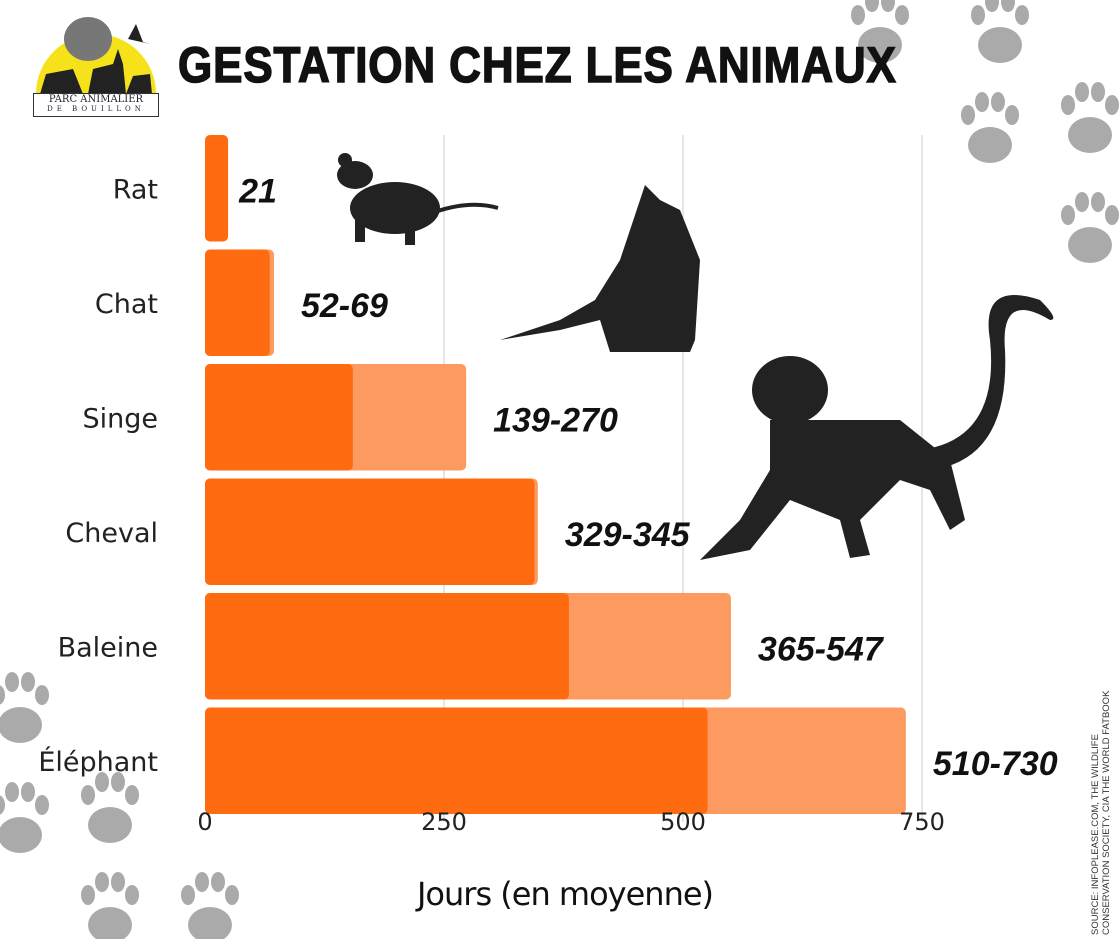 This screenshot has height=939, width=1120. Describe the element at coordinates (98, 762) in the screenshot. I see `category-label: Éléphant` at that location.